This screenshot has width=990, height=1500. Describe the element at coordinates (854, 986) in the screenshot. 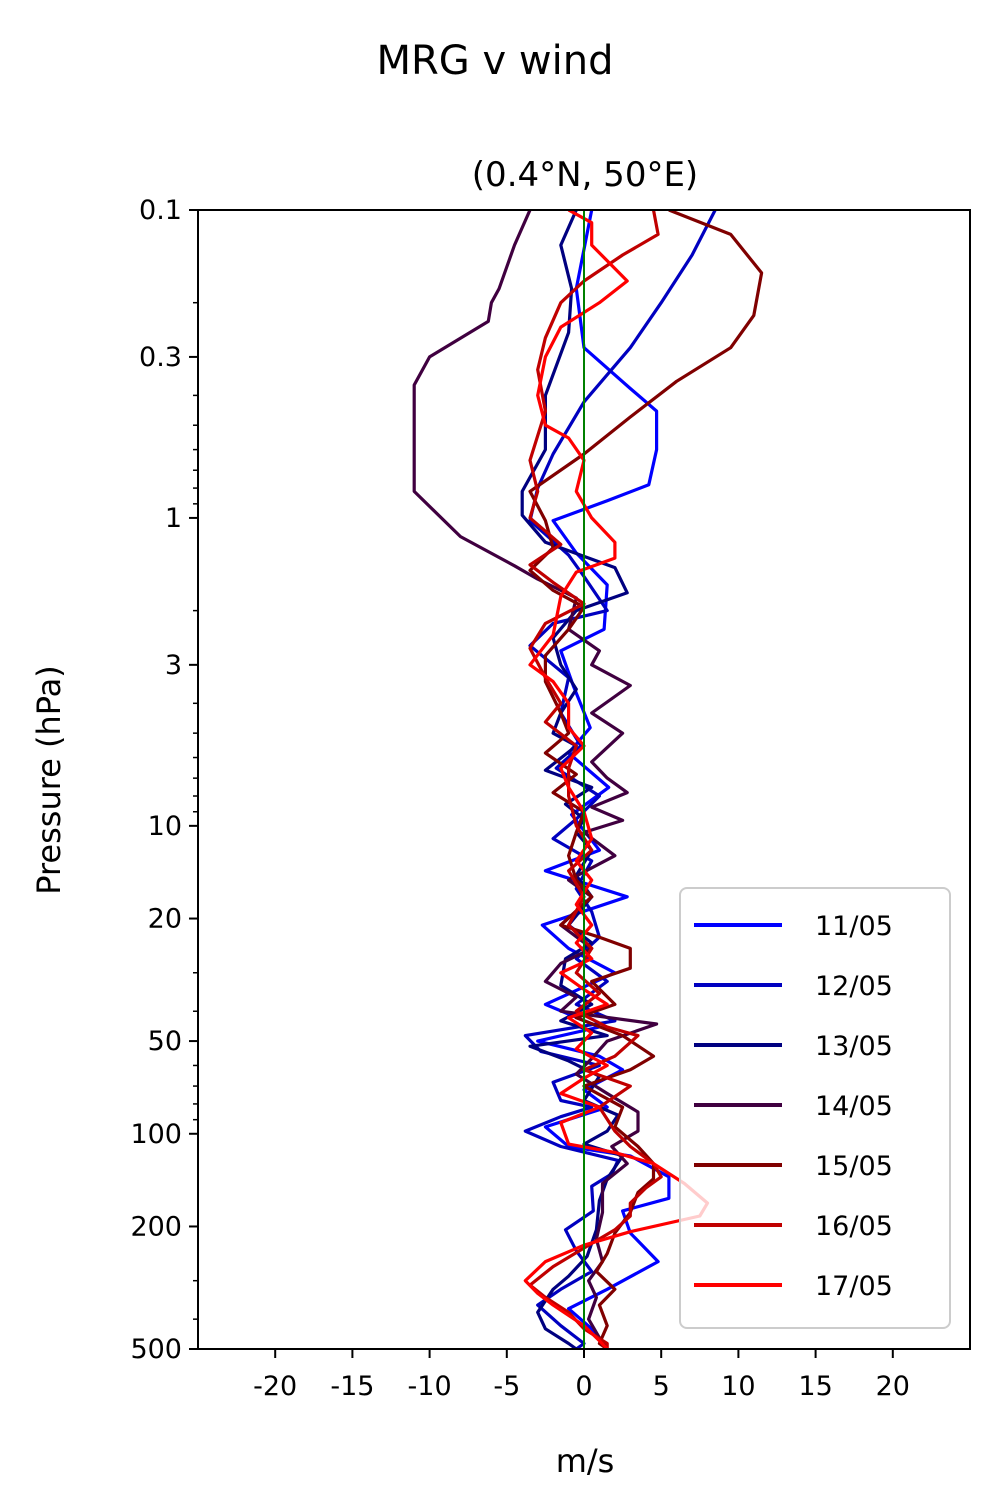

I see `legend-label: 12/05` at that location.